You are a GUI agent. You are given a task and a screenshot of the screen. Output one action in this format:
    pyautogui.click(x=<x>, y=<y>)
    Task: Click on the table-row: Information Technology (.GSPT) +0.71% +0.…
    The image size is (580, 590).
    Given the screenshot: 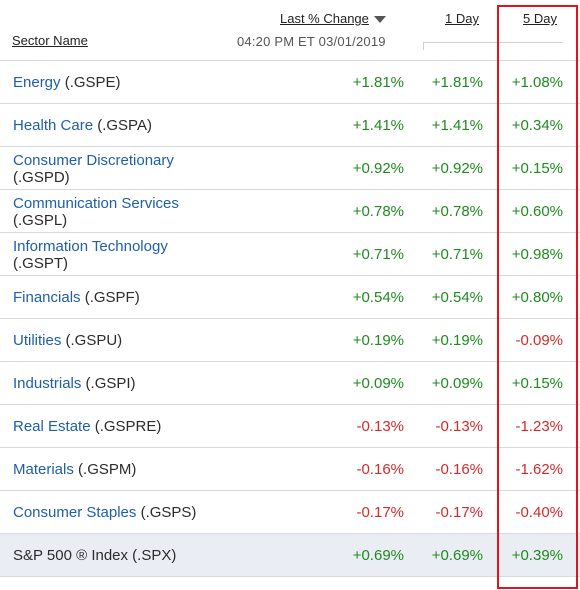 What is the action you would take?
    pyautogui.click(x=290, y=254)
    